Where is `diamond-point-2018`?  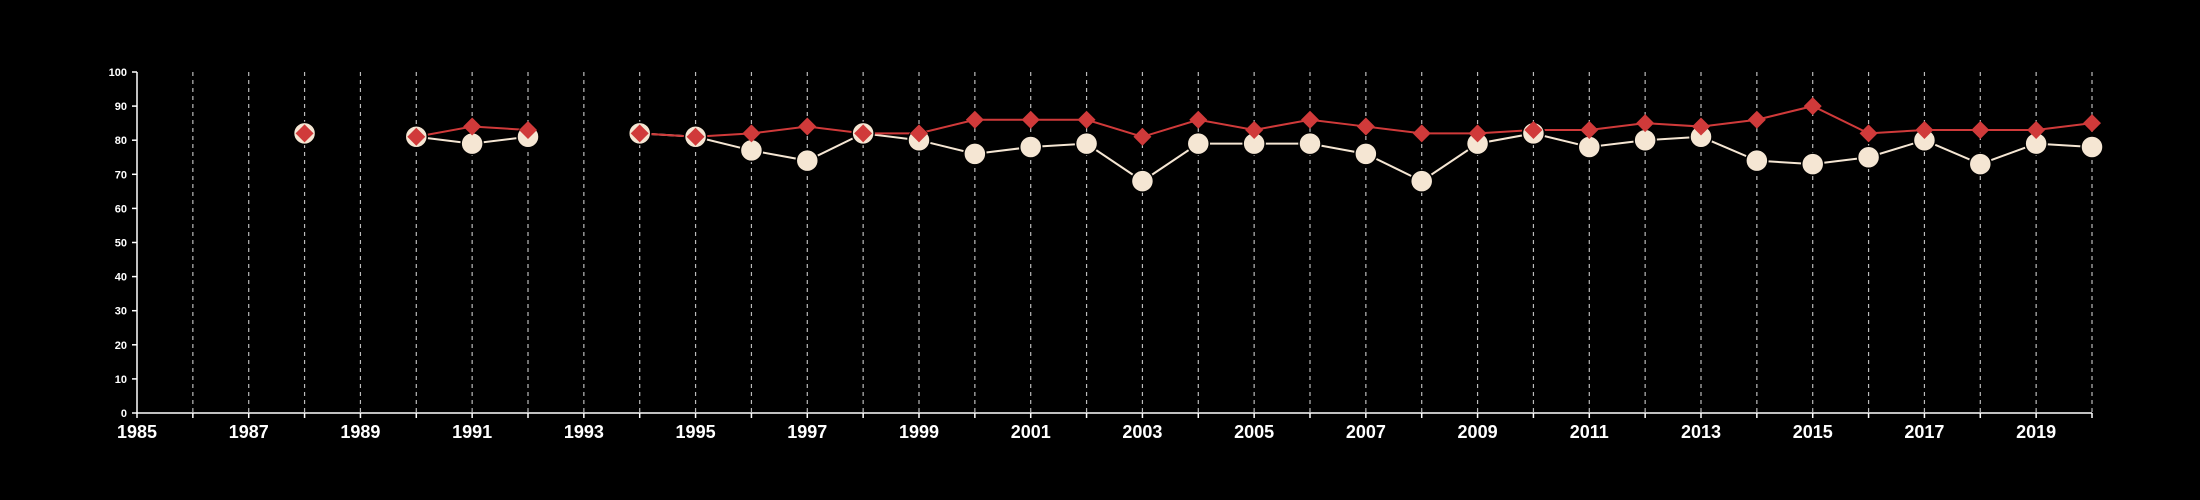
diamond-point-2018 is located at coordinates (1980, 129).